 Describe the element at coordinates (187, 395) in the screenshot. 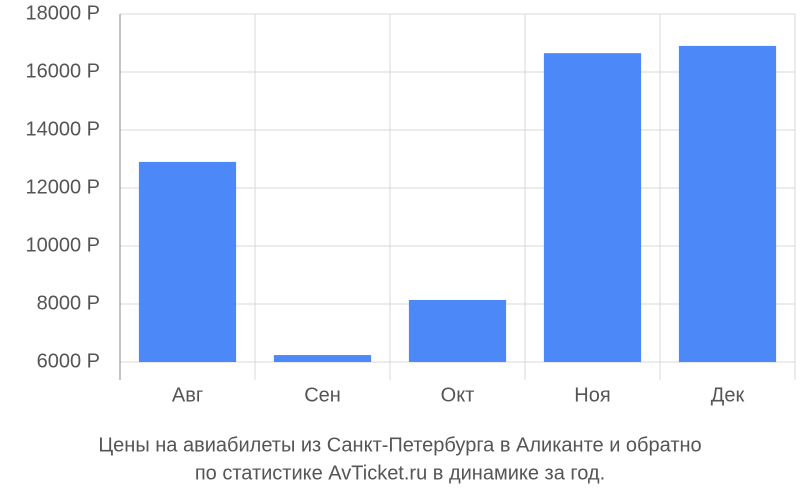

I see `x-tick-label: Авг` at that location.